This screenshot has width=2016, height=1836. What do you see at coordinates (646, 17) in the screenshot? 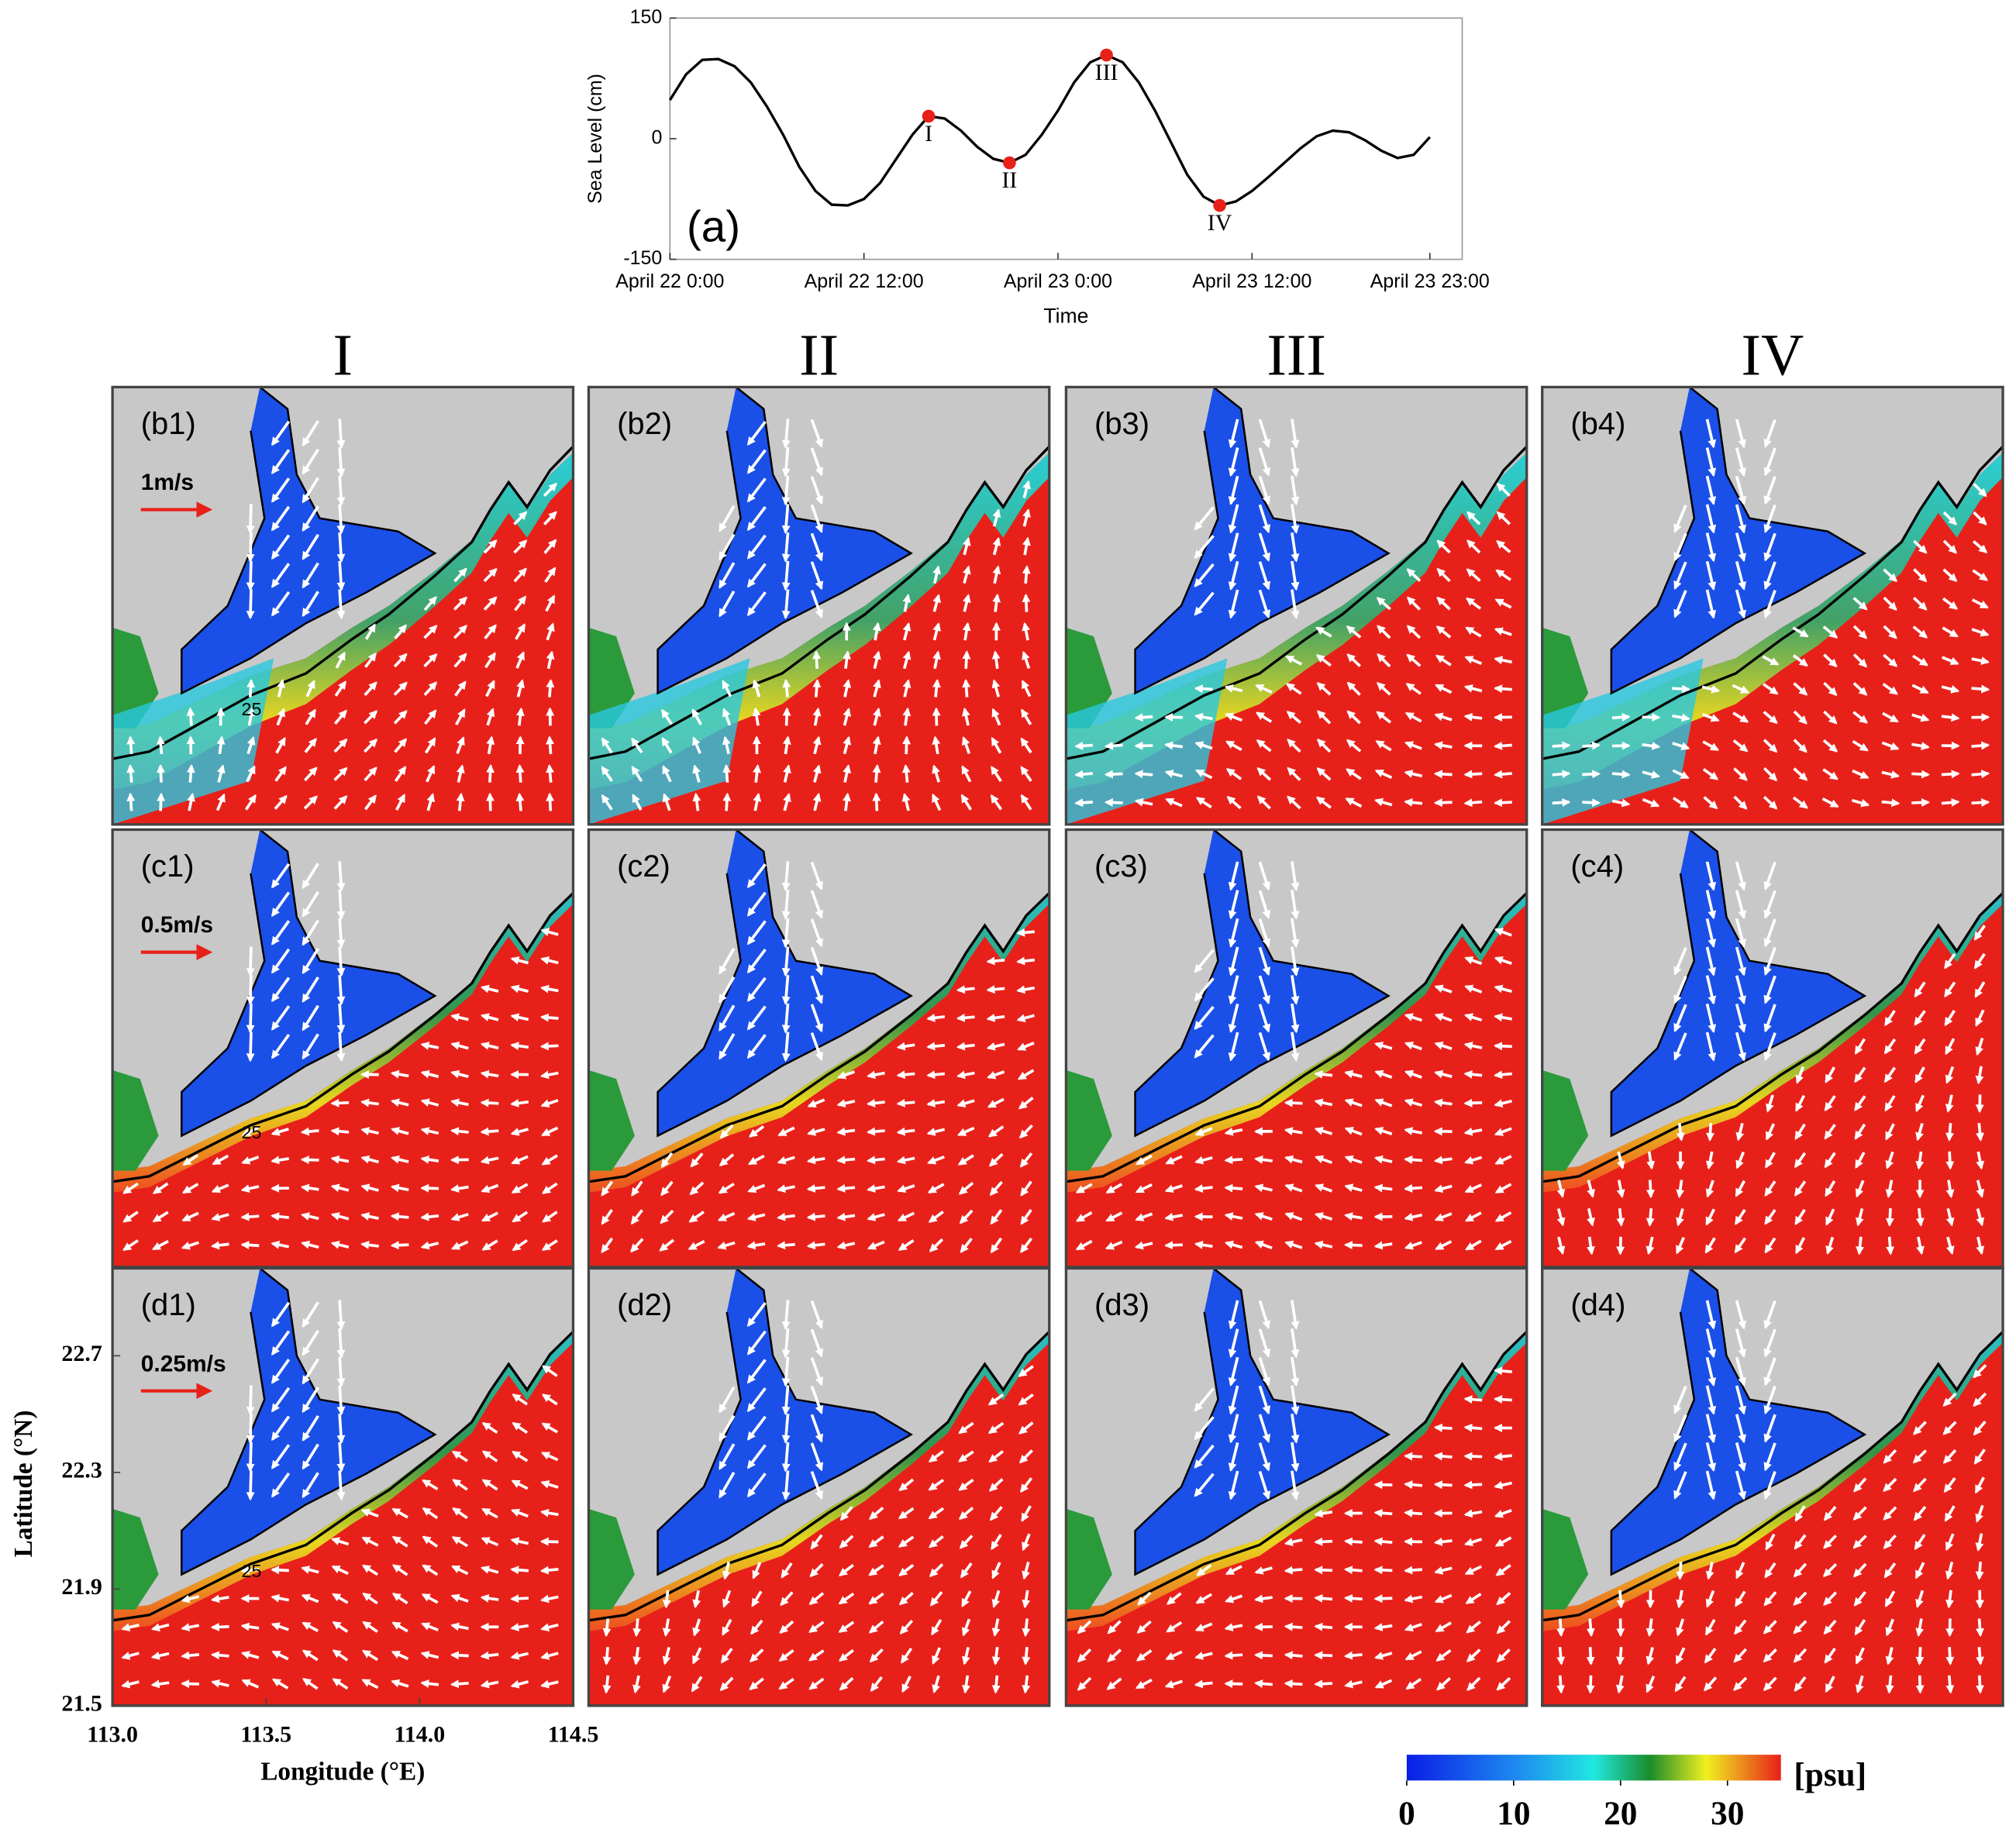
I see `y-tick-label: 150` at bounding box center [646, 17].